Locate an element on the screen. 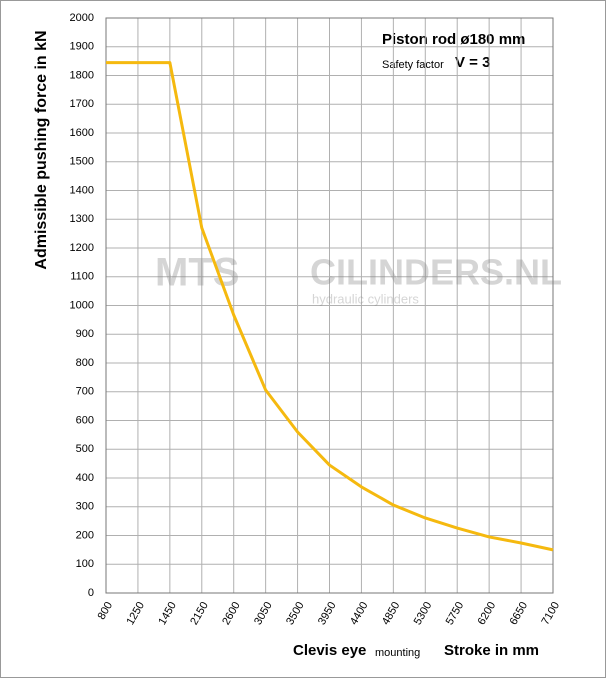 This screenshot has height=678, width=606. y-tick-label: 500 is located at coordinates (85, 449).